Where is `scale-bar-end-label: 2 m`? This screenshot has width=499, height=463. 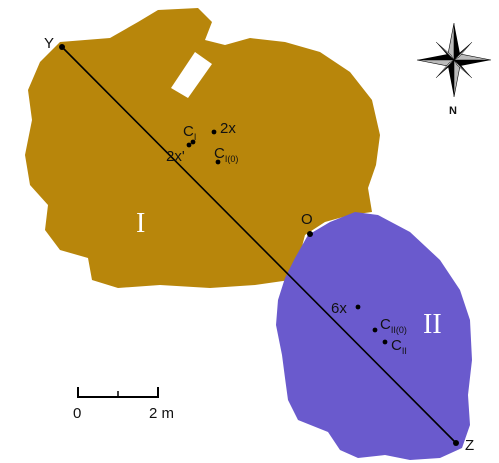 scale-bar-end-label: 2 m is located at coordinates (161, 413).